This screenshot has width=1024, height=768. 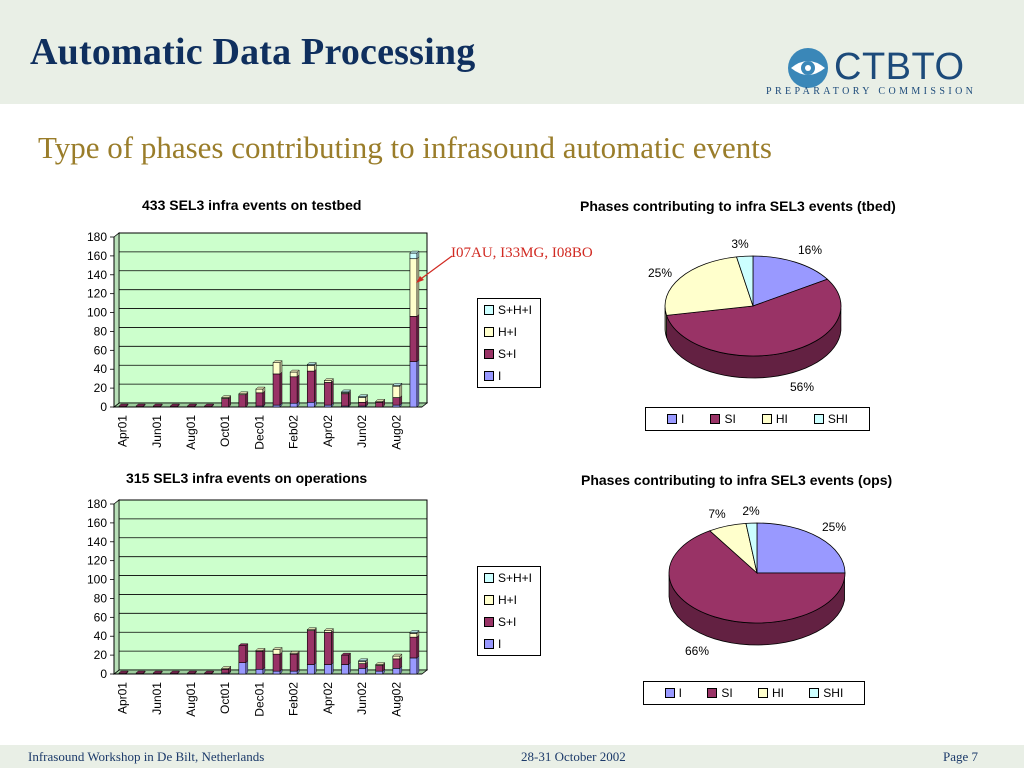 What do you see at coordinates (492, 376) in the screenshot?
I see `legend-item-i: I` at bounding box center [492, 376].